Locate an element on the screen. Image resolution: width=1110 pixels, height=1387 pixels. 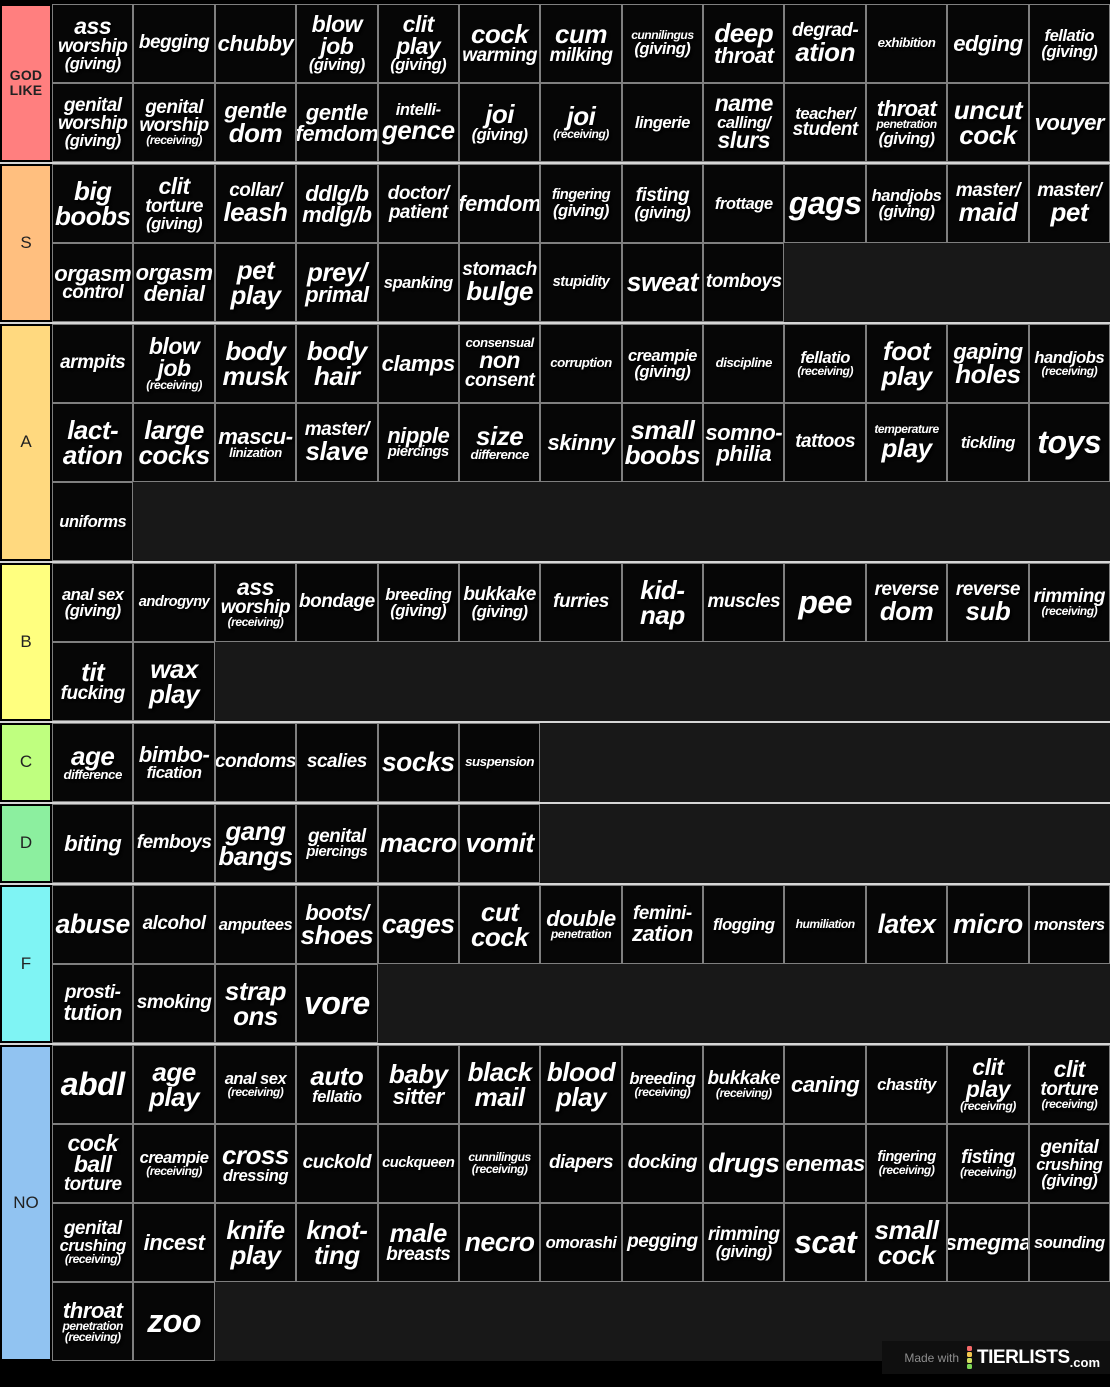
tier-item: foot play is located at coordinates (906, 363).